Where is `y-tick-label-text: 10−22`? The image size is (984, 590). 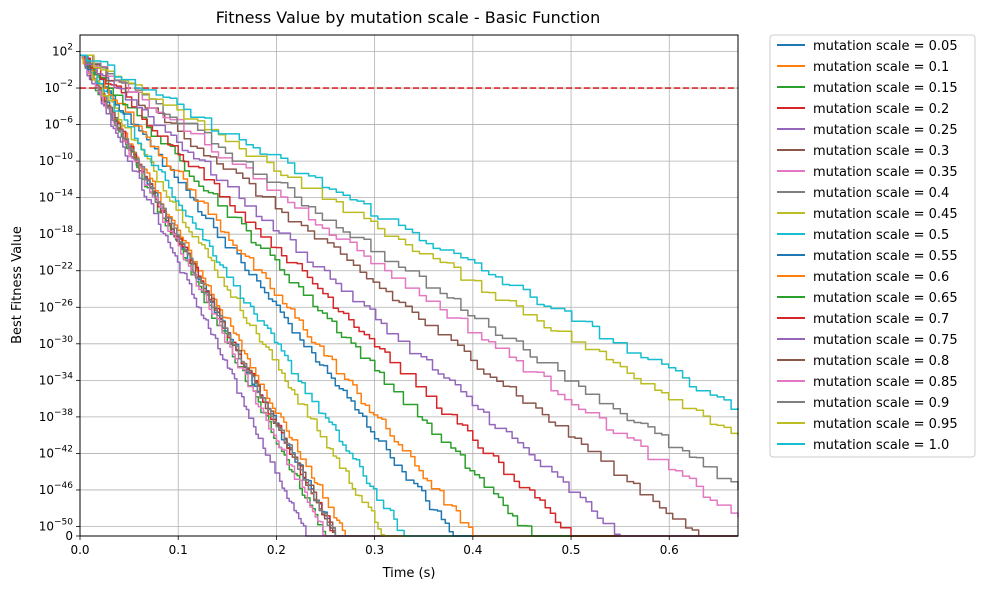 y-tick-label-text: 10−22 is located at coordinates (56, 270).